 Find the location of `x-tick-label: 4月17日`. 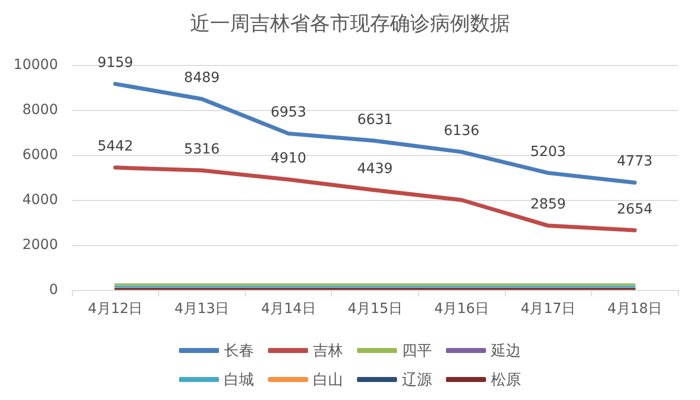

x-tick-label: 4月17日 is located at coordinates (548, 309).